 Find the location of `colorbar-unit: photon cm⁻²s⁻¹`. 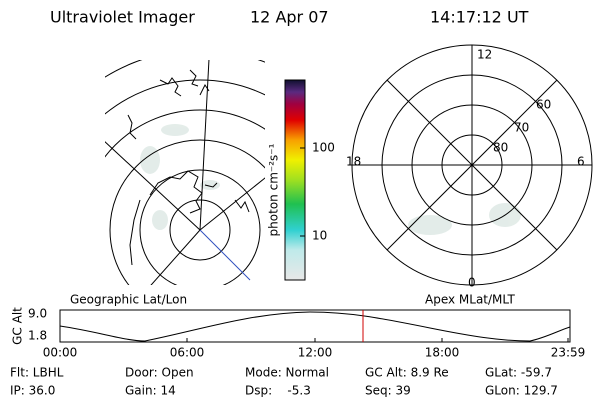

colorbar-unit: photon cm⁻²s⁻¹ is located at coordinates (274, 189).